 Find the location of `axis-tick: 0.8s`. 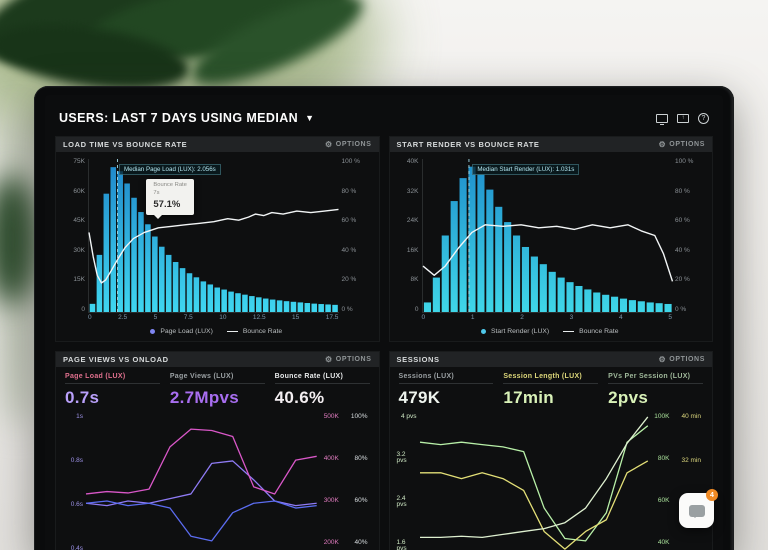

axis-tick: 0.8s is located at coordinates (76, 461).